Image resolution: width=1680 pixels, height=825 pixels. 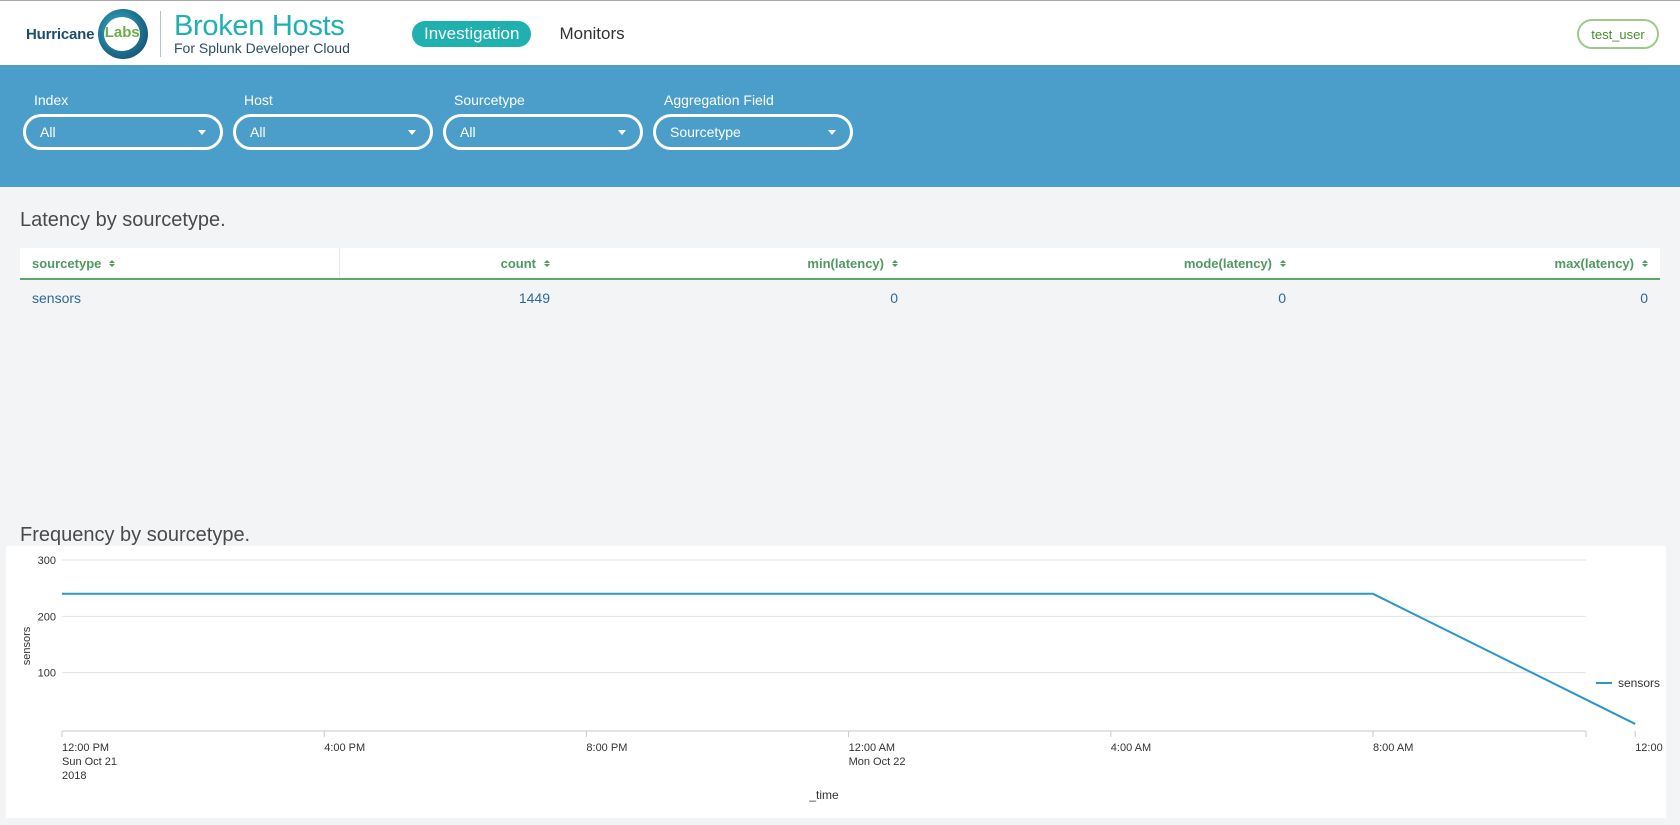 What do you see at coordinates (47, 561) in the screenshot?
I see `y-tick-label: 300` at bounding box center [47, 561].